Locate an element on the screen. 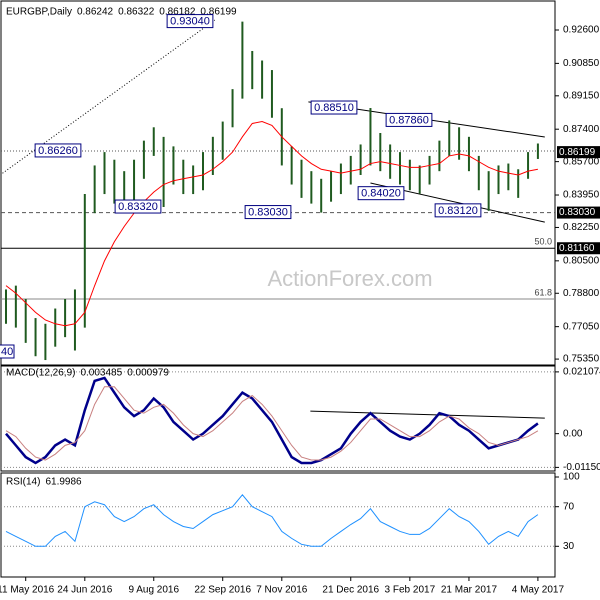  y-tick-label: 0.00 is located at coordinates (573, 433).